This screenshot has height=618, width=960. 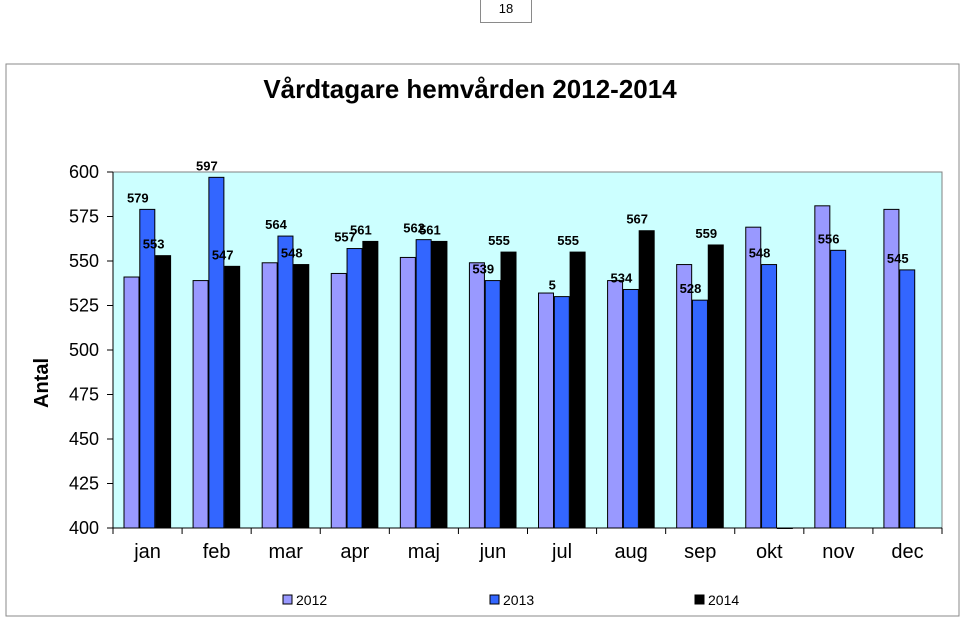 What do you see at coordinates (829, 238) in the screenshot?
I see `data-label: 556` at bounding box center [829, 238].